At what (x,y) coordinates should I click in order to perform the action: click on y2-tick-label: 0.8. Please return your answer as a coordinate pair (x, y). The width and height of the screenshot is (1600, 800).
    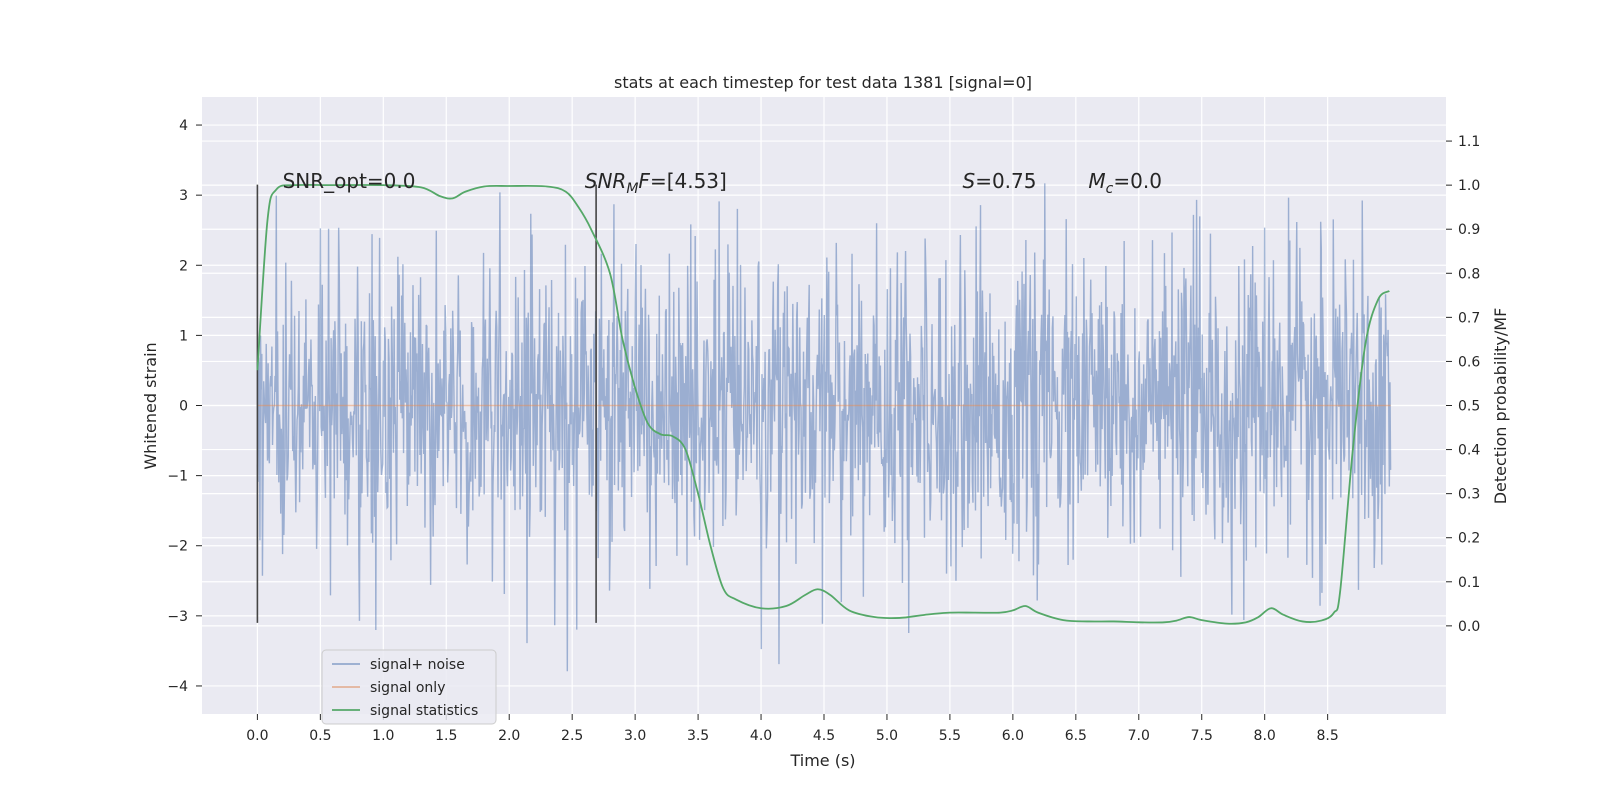
    Looking at the image, I should click on (1469, 274).